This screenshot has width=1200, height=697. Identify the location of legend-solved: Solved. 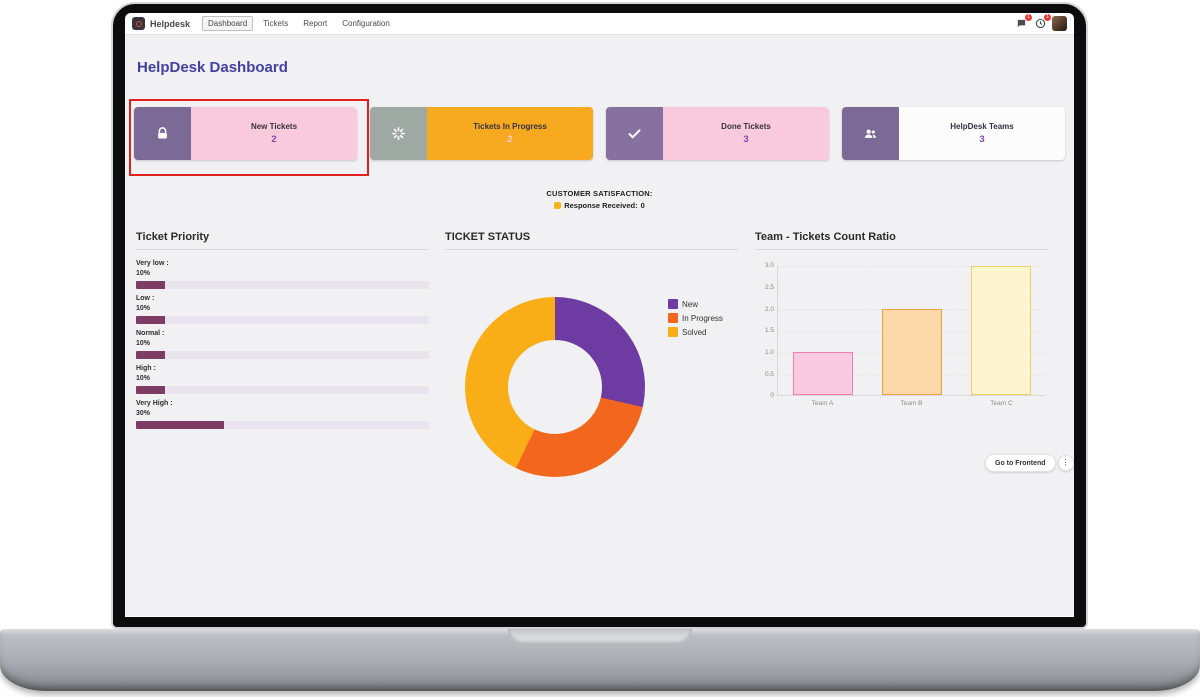
(695, 332).